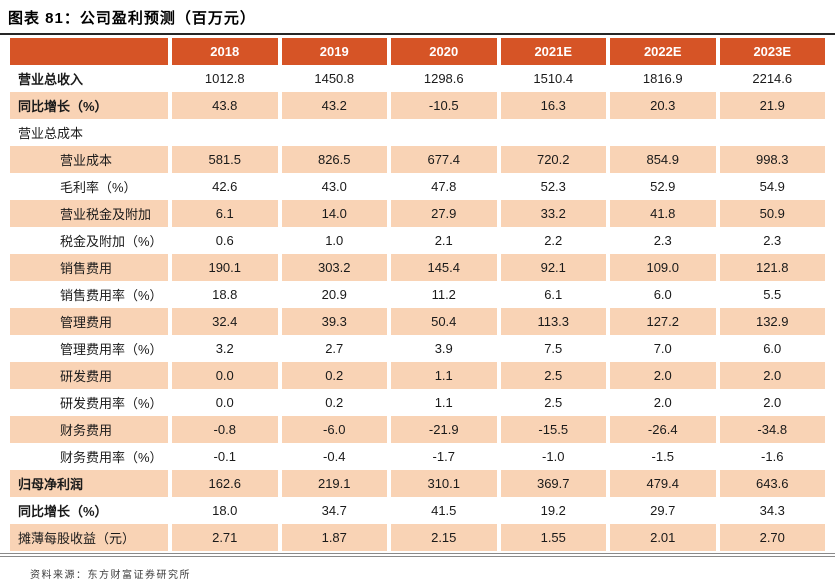 This screenshot has height=586, width=835. What do you see at coordinates (224, 240) in the screenshot?
I see `value-cell: 0.6` at bounding box center [224, 240].